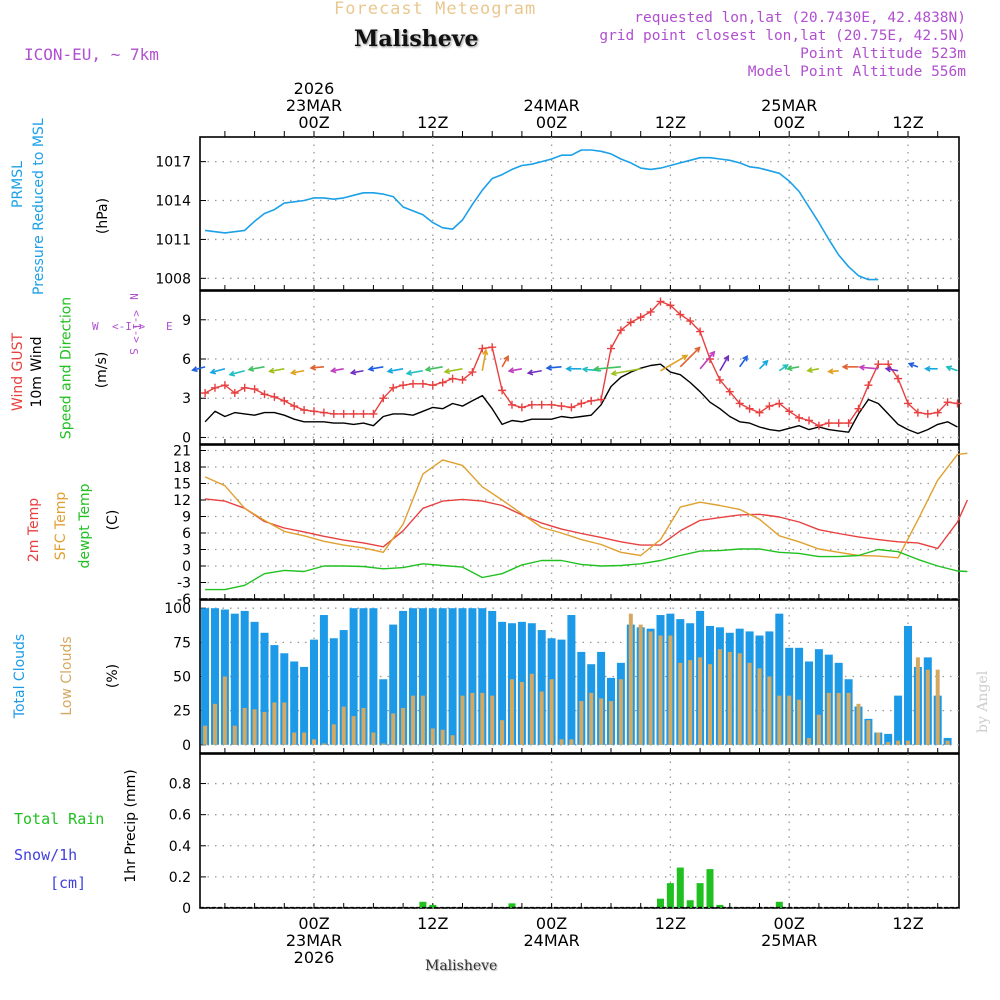 The image size is (1000, 1000). What do you see at coordinates (186, 746) in the screenshot?
I see `y-tick-label: 0` at bounding box center [186, 746].